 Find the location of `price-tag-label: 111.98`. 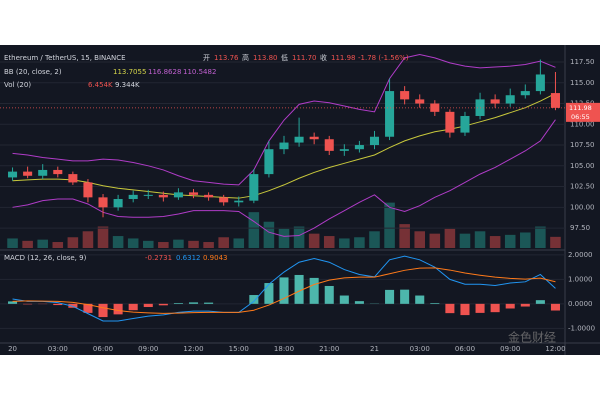

price-tag-label: 111.98 is located at coordinates (580, 108).